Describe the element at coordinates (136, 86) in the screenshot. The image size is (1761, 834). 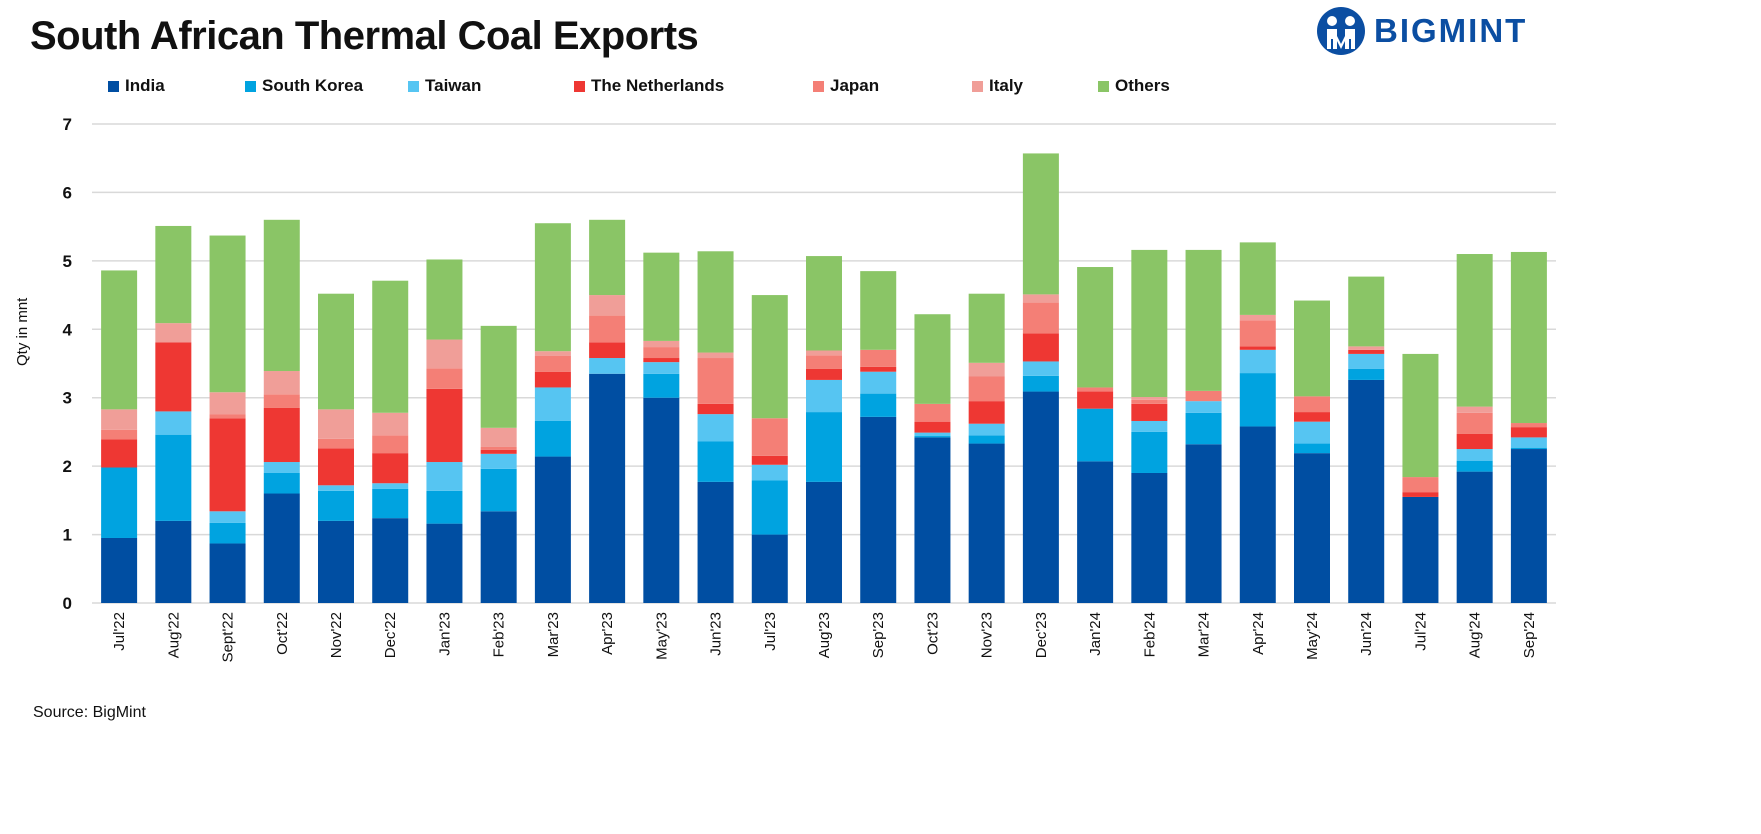
I see `legend-item: India` at that location.